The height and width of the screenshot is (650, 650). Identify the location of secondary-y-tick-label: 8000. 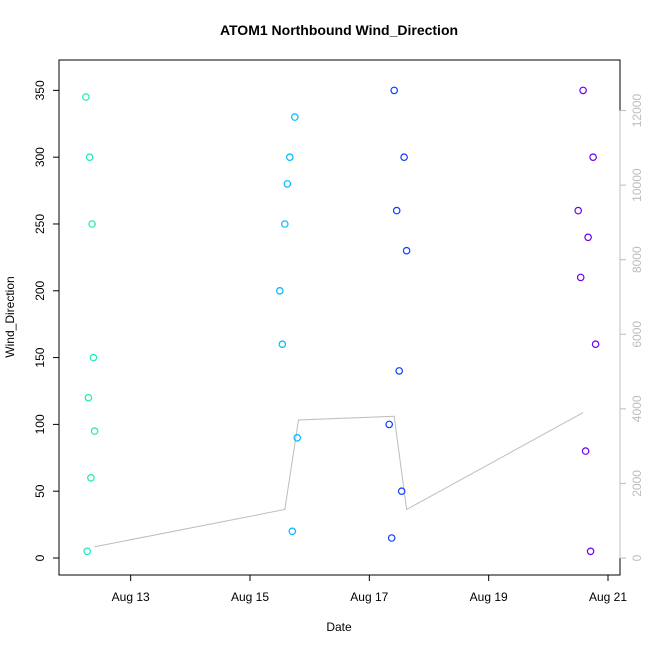
(637, 259).